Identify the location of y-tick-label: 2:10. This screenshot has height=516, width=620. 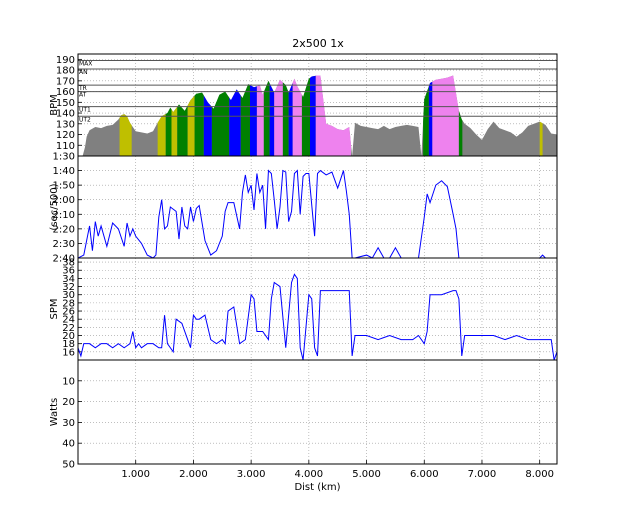
(64, 215).